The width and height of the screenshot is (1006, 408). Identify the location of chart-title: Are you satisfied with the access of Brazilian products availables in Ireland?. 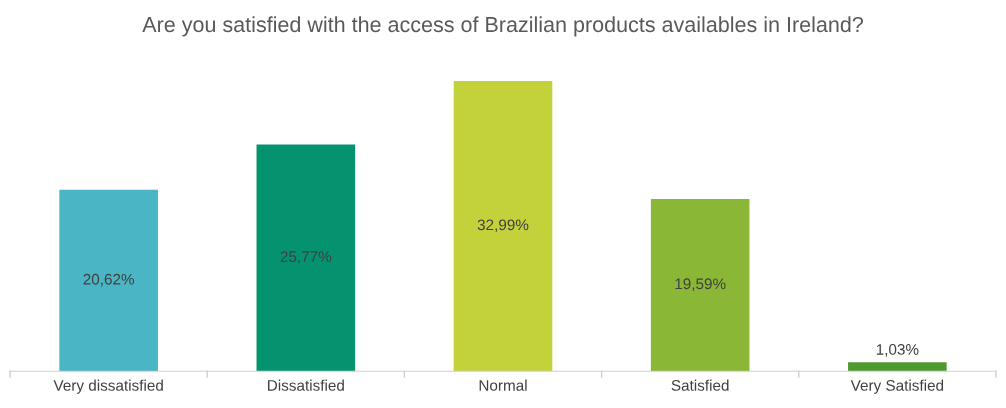
(502, 26).